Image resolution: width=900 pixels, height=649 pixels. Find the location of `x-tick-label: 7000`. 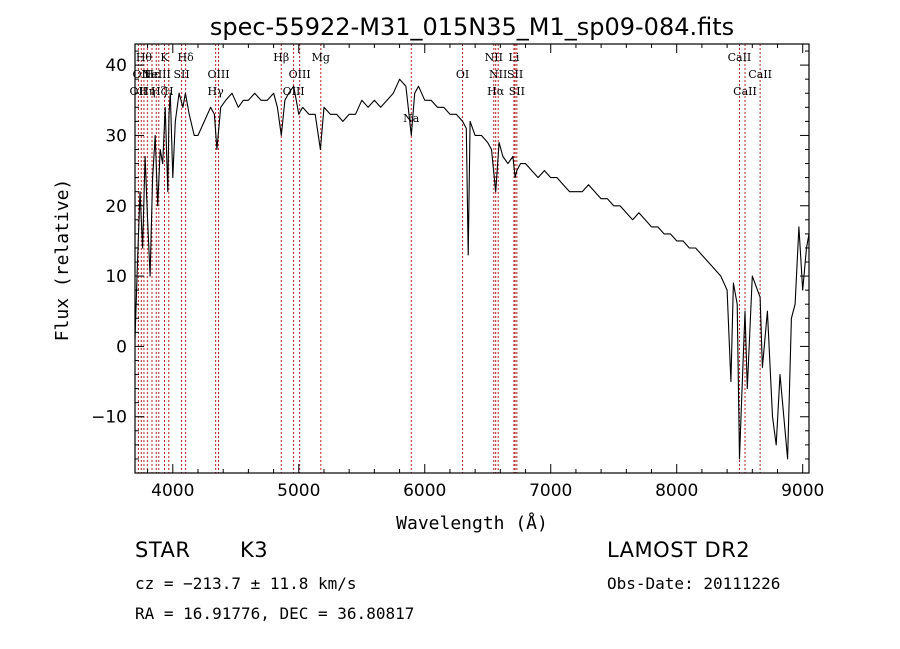

x-tick-label: 7000 is located at coordinates (550, 491).